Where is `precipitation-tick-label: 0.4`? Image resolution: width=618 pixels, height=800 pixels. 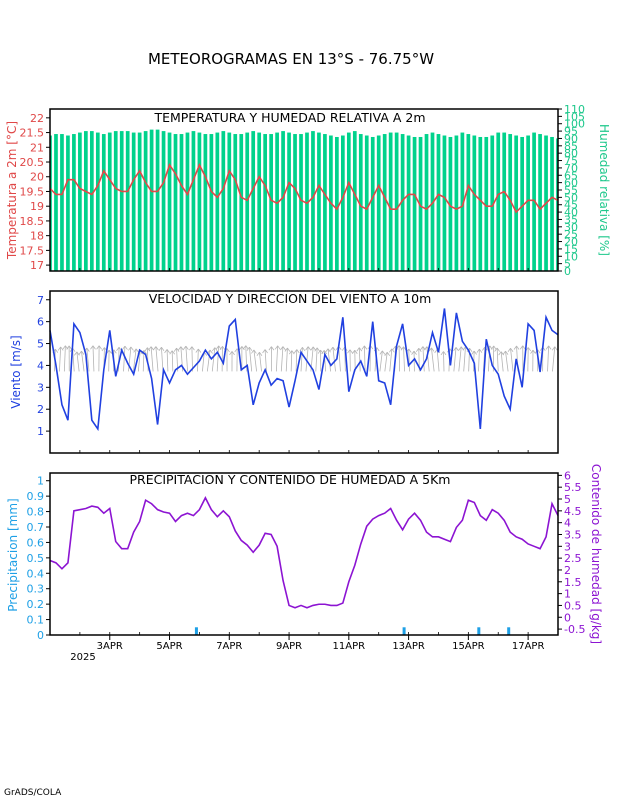 precipitation-tick-label: 0.4 is located at coordinates (36, 573).